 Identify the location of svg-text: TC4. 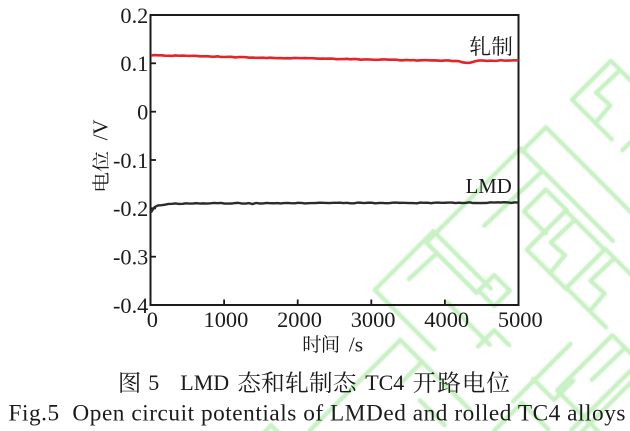
(384, 382).